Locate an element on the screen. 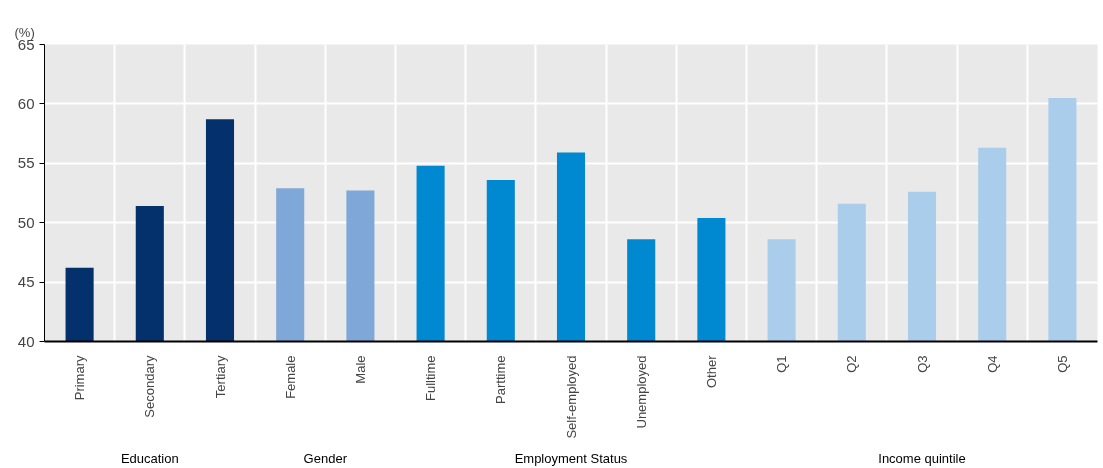  x-tick-label: Secondary is located at coordinates (150, 386).